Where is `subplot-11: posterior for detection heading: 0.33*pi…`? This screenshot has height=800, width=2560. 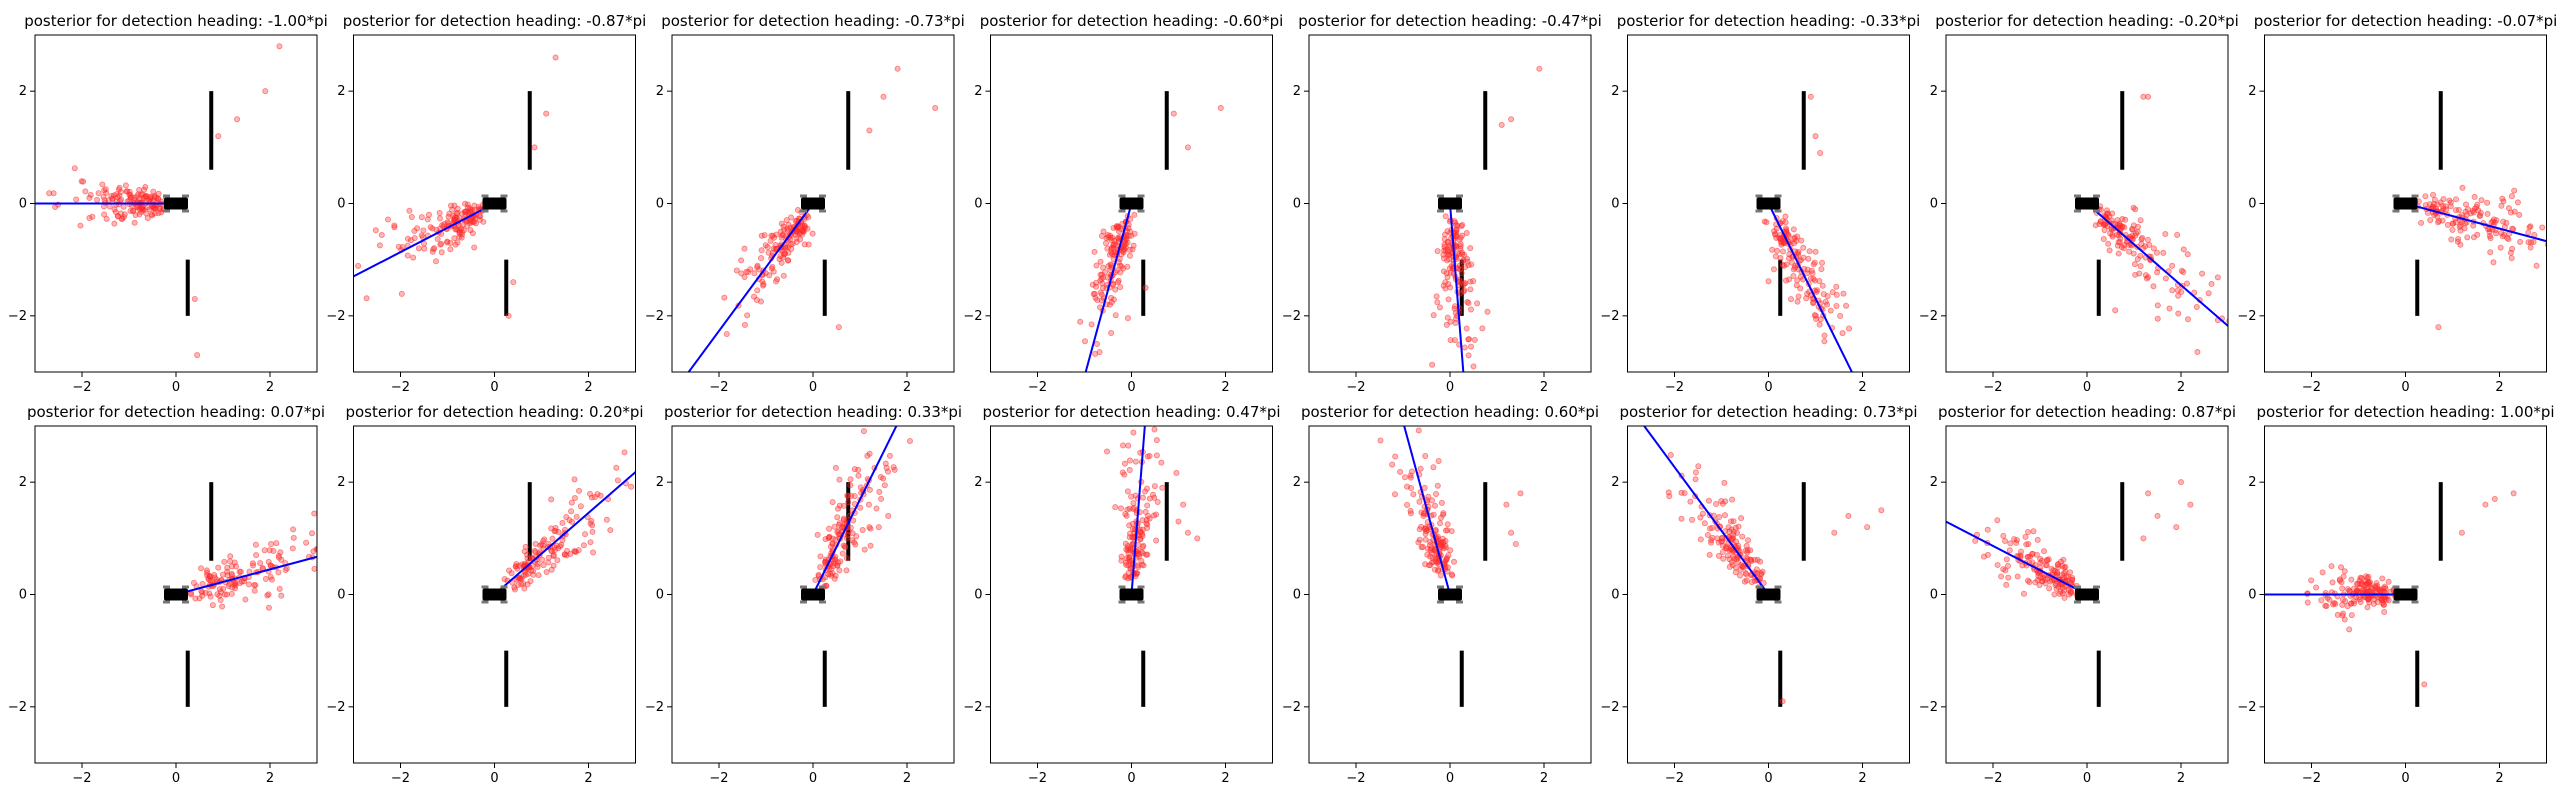 subplot-11: posterior for detection heading: 0.33*pi… is located at coordinates (803, 594).